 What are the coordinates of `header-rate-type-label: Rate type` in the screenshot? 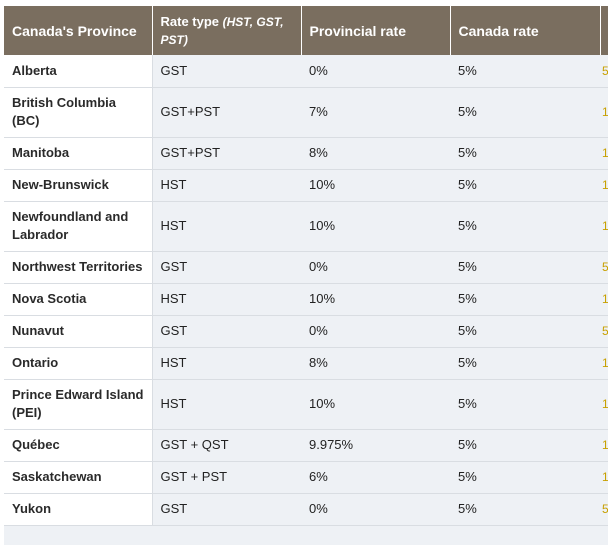 It's located at (191, 21).